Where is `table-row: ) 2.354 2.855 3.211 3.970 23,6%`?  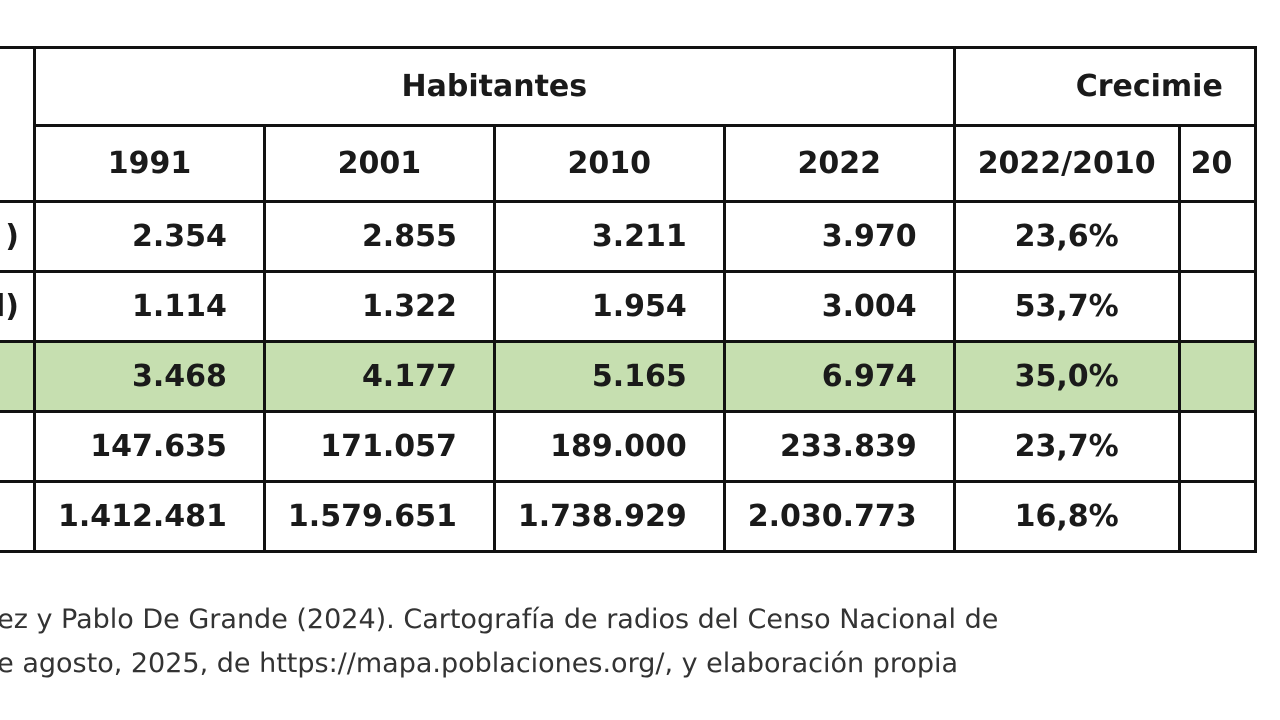 table-row: ) 2.354 2.855 3.211 3.970 23,6% is located at coordinates (629, 236).